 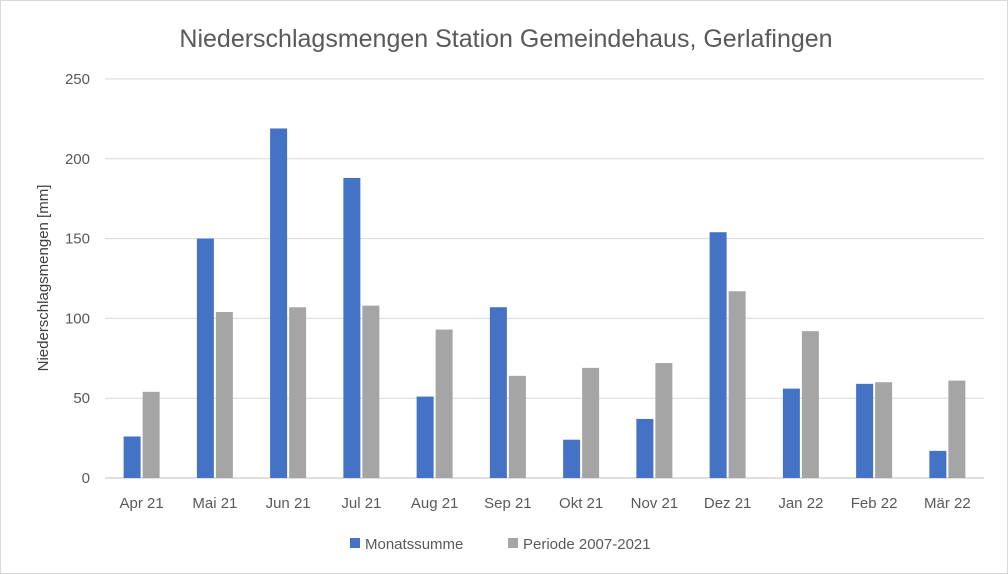 What do you see at coordinates (728, 503) in the screenshot?
I see `x-tick-label: Dez 21` at bounding box center [728, 503].